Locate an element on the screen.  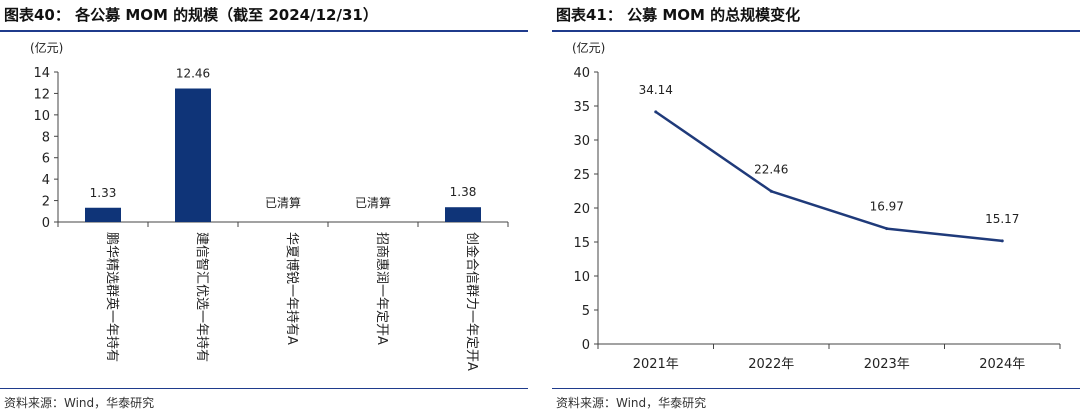
data-label: 15.17 is located at coordinates (1002, 219).